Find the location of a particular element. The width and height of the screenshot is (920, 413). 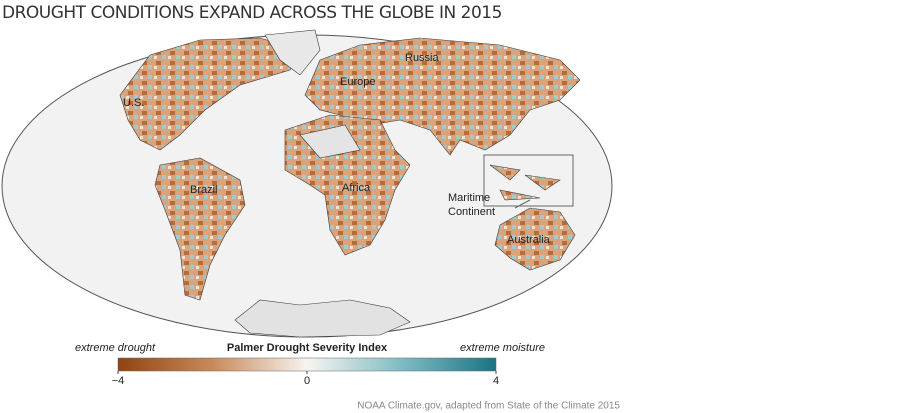

region-label: Continent is located at coordinates (471, 212).